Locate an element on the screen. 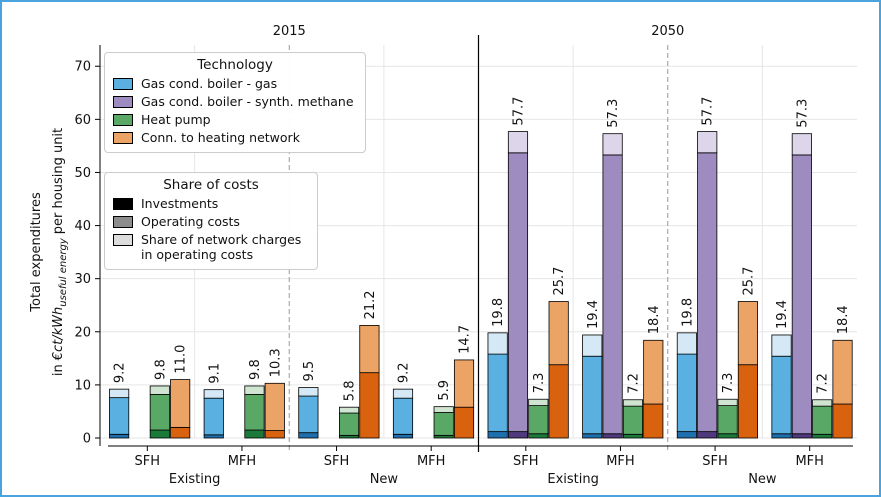 The image size is (881, 497). y-axis-label: in €ct/kWhuseful energy per housing unit is located at coordinates (60, 252).